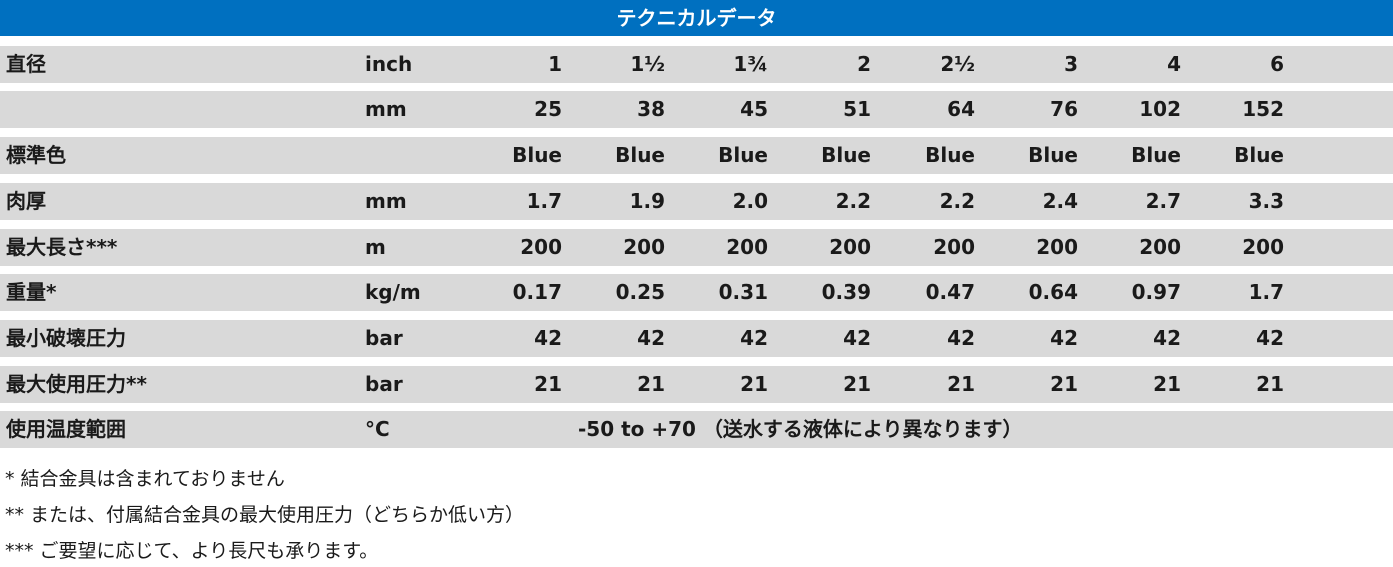 This screenshot has height=567, width=1393. Describe the element at coordinates (66, 338) in the screenshot. I see `row-label: 最小破壊圧力` at that location.